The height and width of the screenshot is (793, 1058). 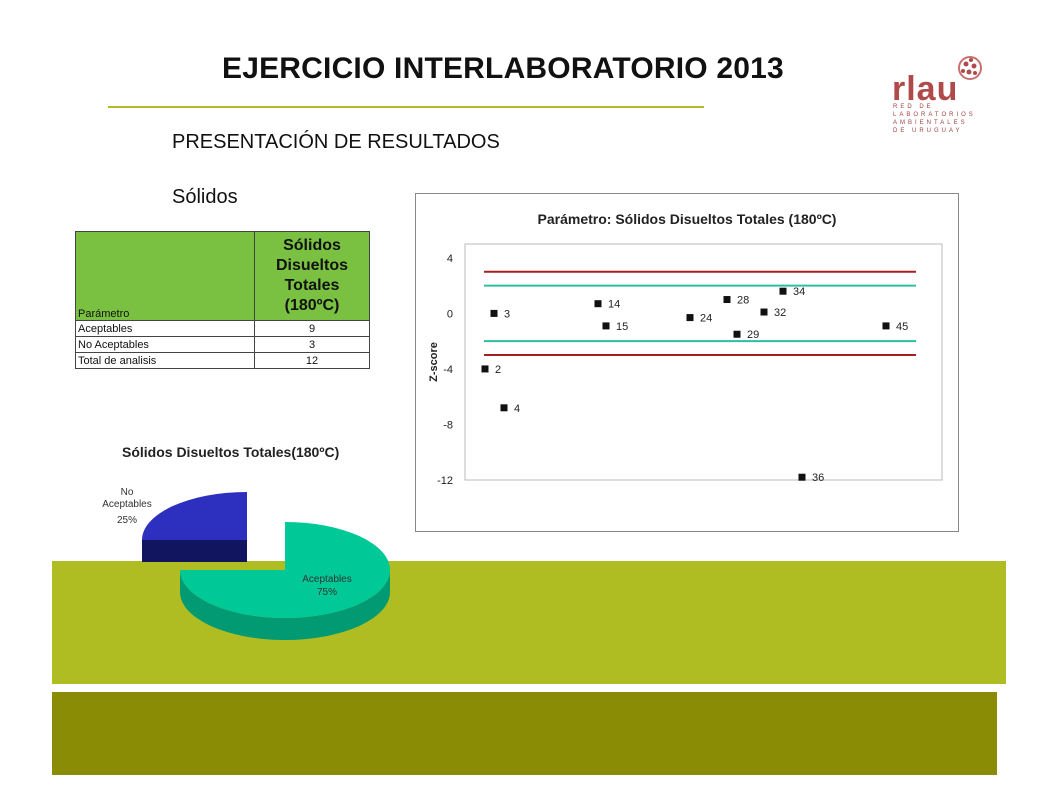 I want to click on logo-wordmark: rlau, so click(x=925, y=89).